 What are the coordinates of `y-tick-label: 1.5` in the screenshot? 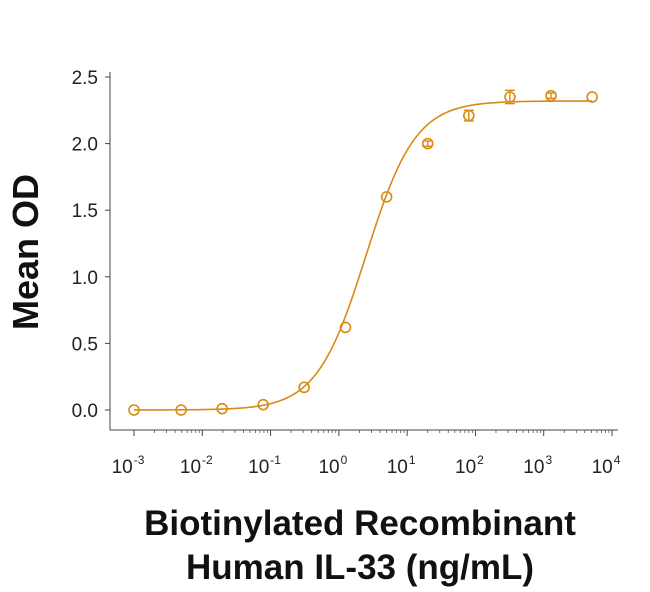 It's located at (85, 211).